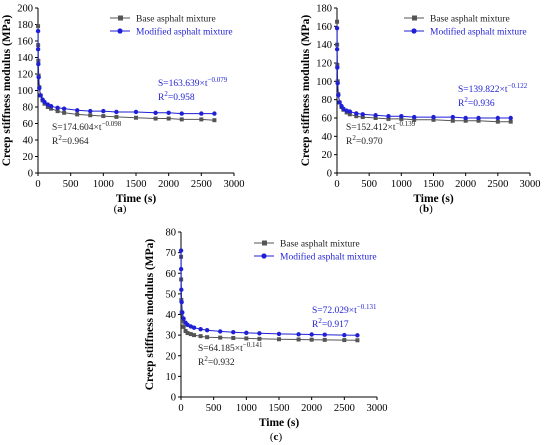 The height and width of the screenshot is (445, 550). Describe the element at coordinates (25, 9) in the screenshot. I see `y-tick-label: 200` at that location.